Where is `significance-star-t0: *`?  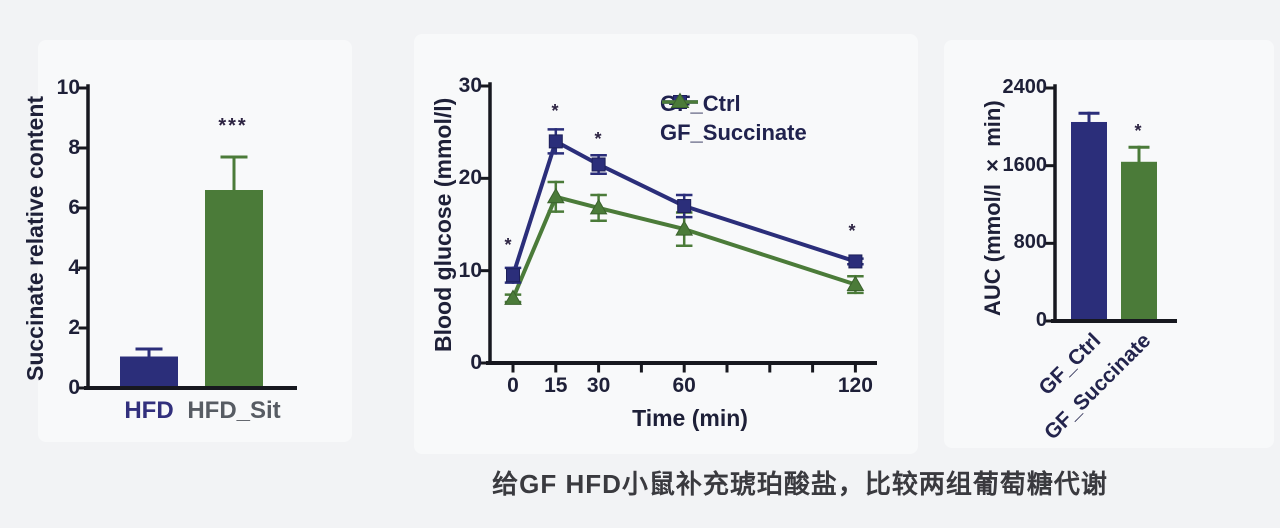
significance-star-t0: * is located at coordinates (509, 245).